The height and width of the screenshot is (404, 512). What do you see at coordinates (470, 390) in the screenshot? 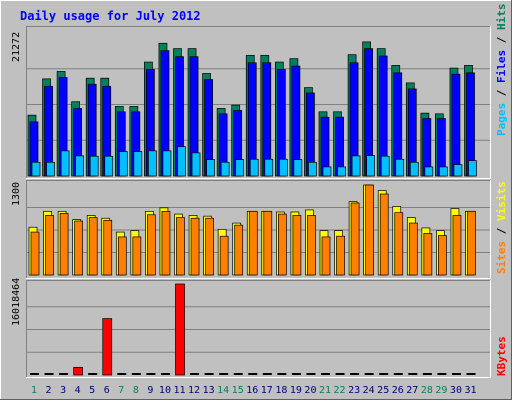
I see `x-tick-label: 31` at bounding box center [470, 390].